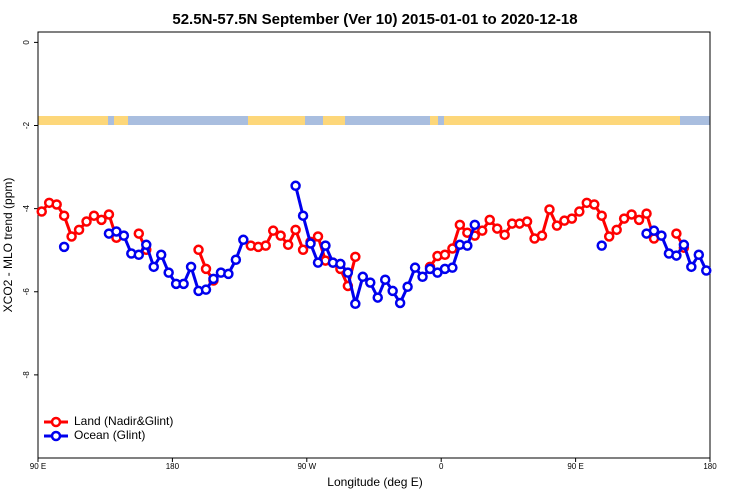  Describe the element at coordinates (8, 245) in the screenshot. I see `y-axis-label: XCO2 - MLO trend (ppm)` at that location.